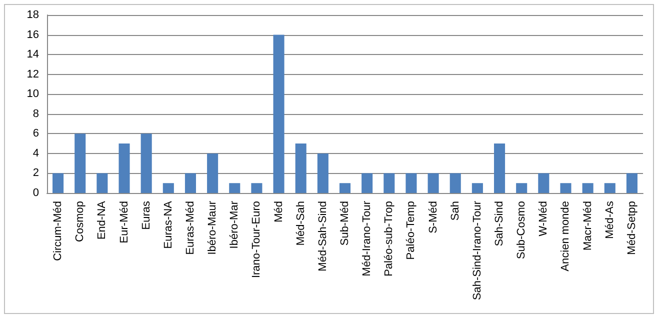  Describe the element at coordinates (32, 34) in the screenshot. I see `y-tick-label: 16` at that location.